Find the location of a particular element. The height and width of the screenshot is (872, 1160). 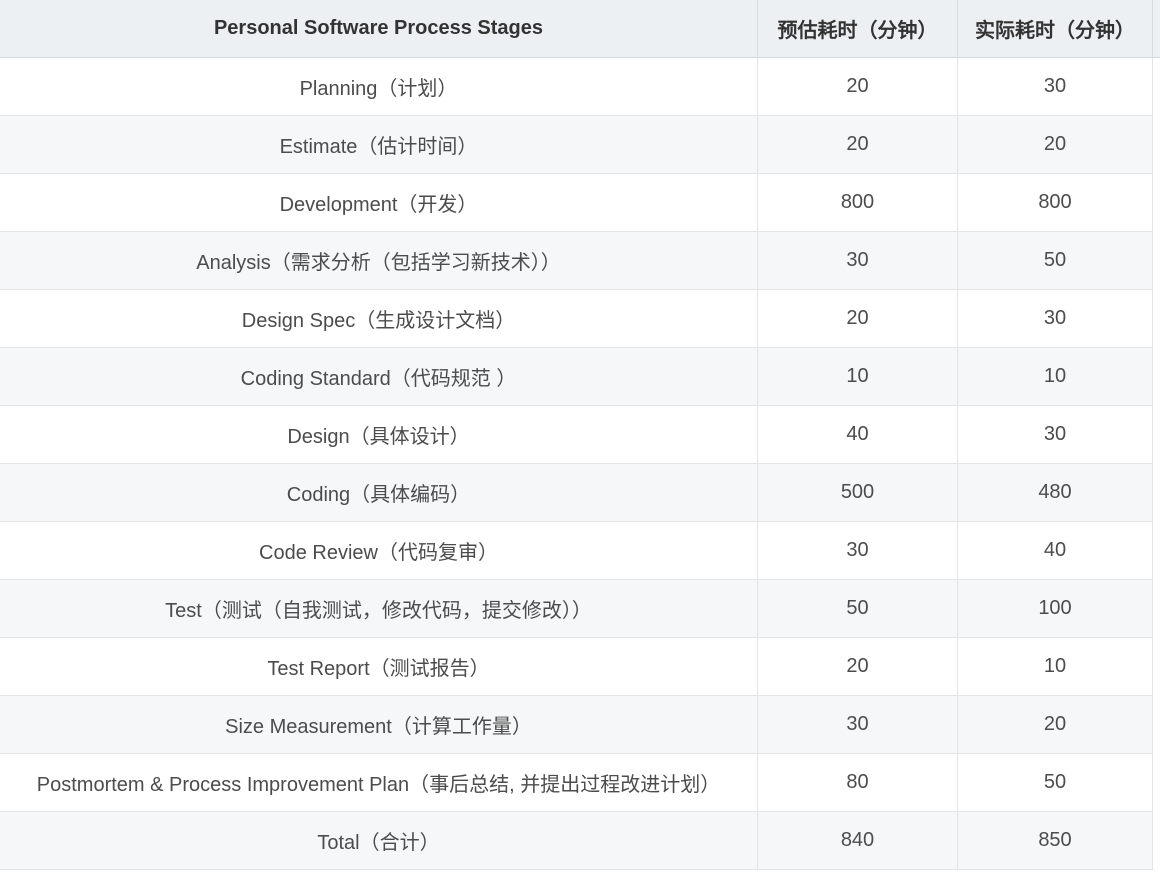

table-row: Test Report（测试报告） 20 10 is located at coordinates (580, 667).